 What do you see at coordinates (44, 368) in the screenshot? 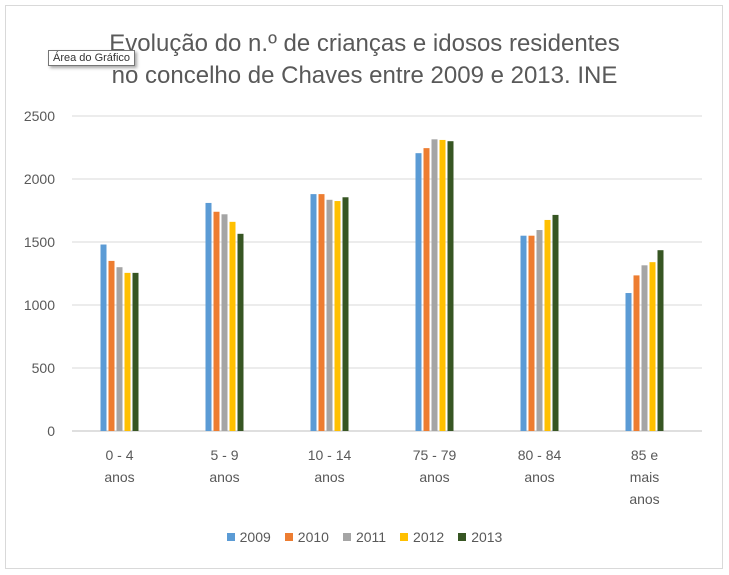
I see `y-tick-label: 500` at bounding box center [44, 368].